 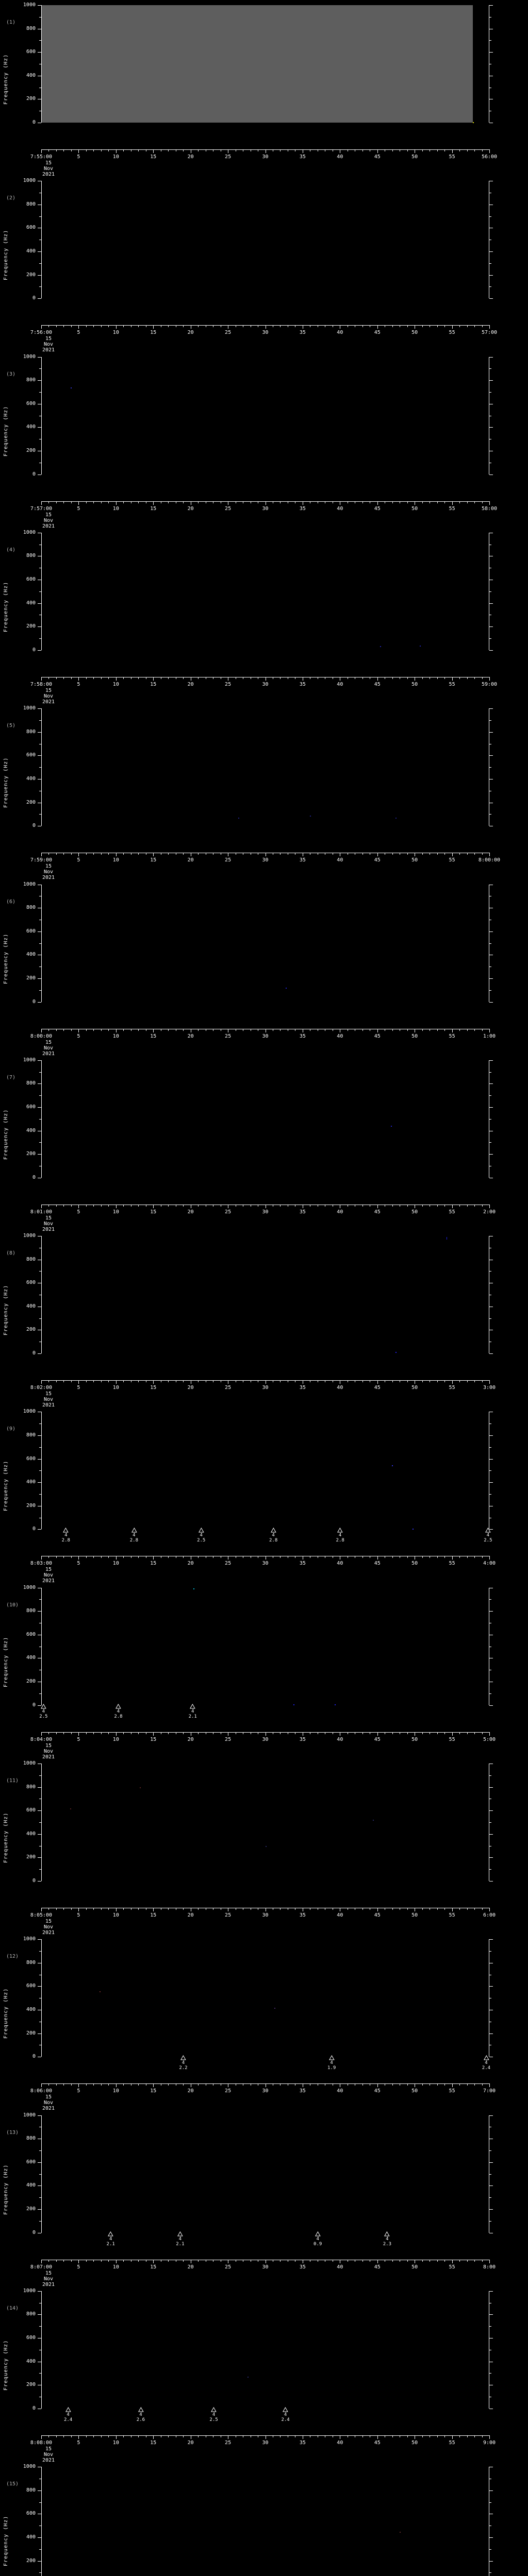 What do you see at coordinates (213, 2419) in the screenshot?
I see `event-distance: 2.5` at bounding box center [213, 2419].